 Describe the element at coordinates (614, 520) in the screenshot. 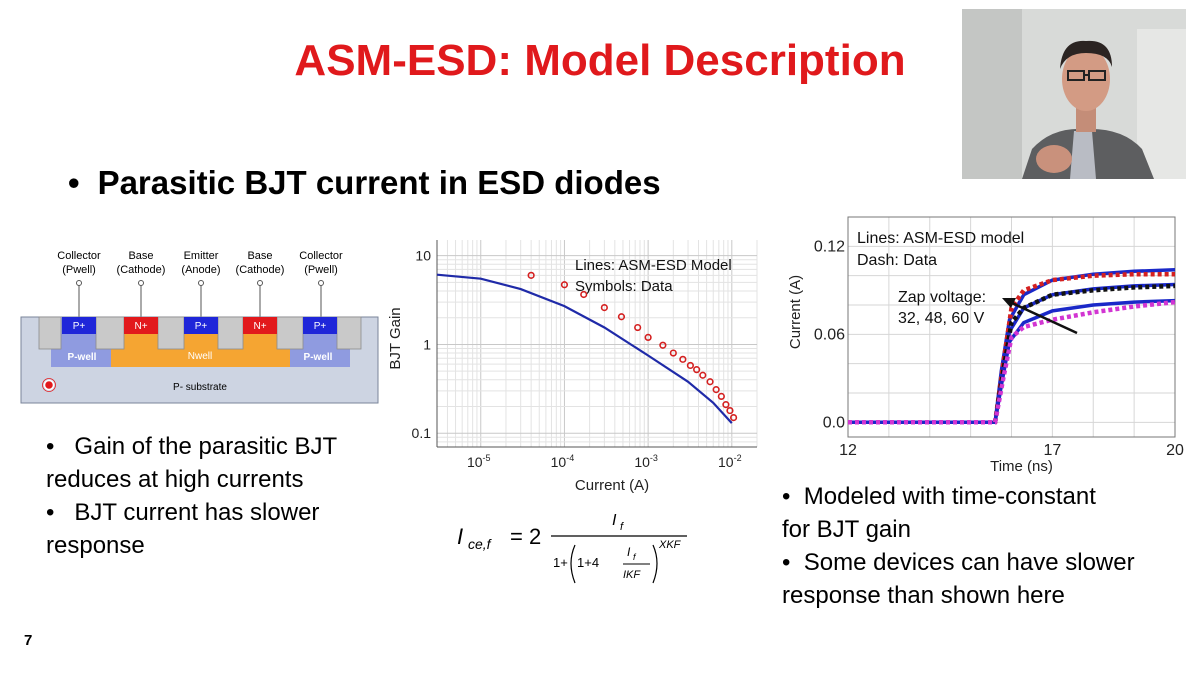

I see `formula-num: I` at that location.